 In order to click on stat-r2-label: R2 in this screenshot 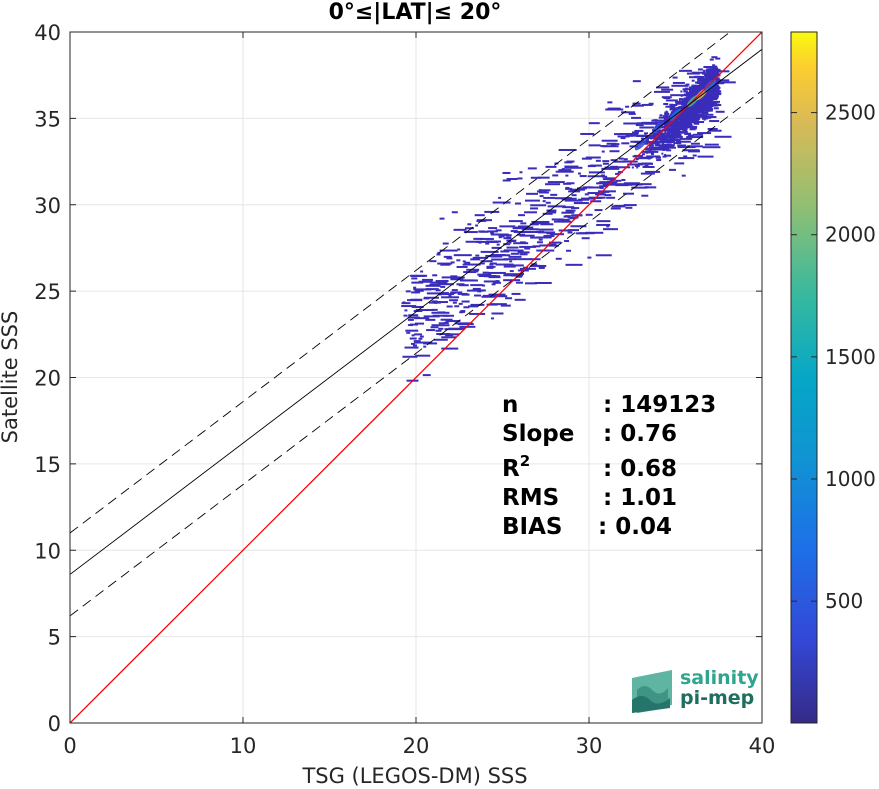, I will do `click(516, 467)`.